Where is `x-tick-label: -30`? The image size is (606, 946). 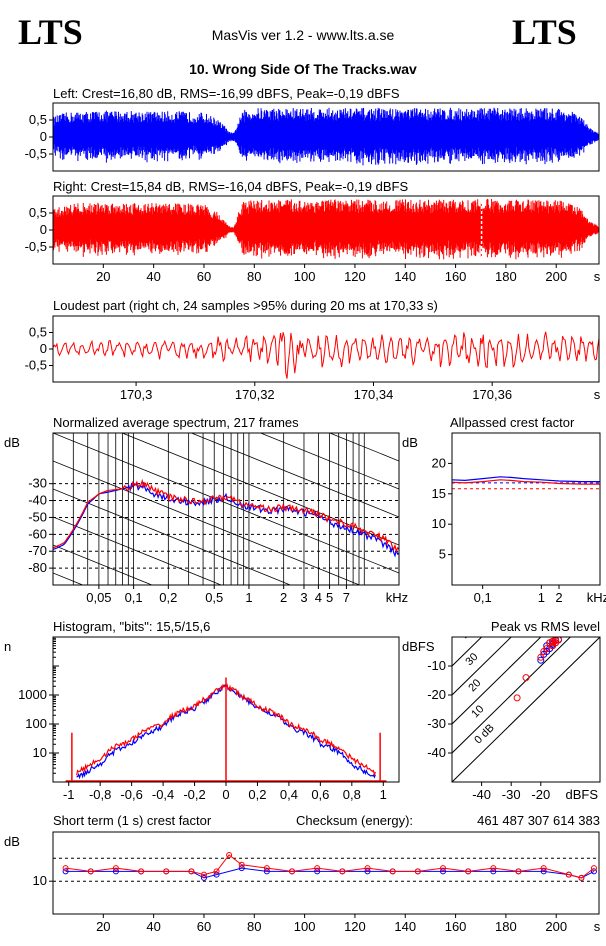
x-tick-label: -30 is located at coordinates (511, 794).